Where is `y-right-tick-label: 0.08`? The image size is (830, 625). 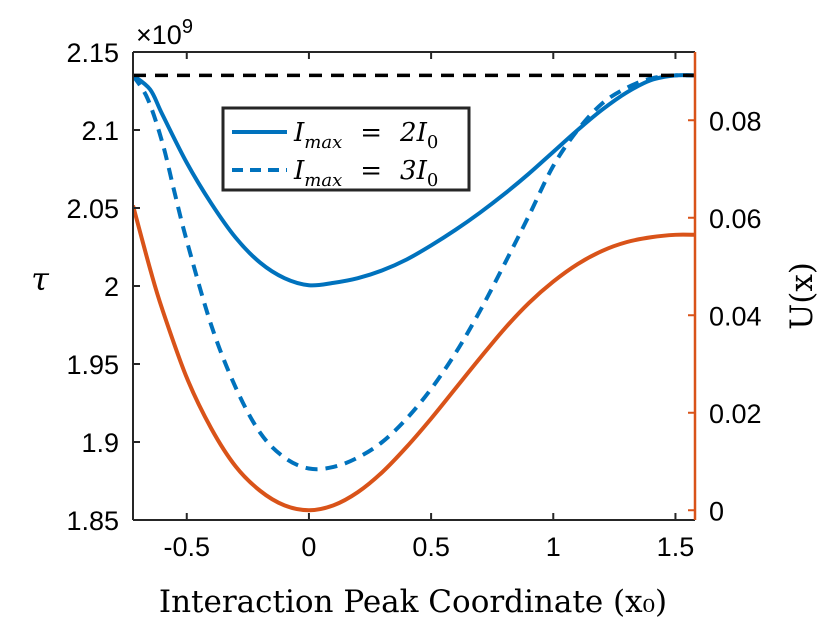 y-right-tick-label: 0.08 is located at coordinates (735, 121).